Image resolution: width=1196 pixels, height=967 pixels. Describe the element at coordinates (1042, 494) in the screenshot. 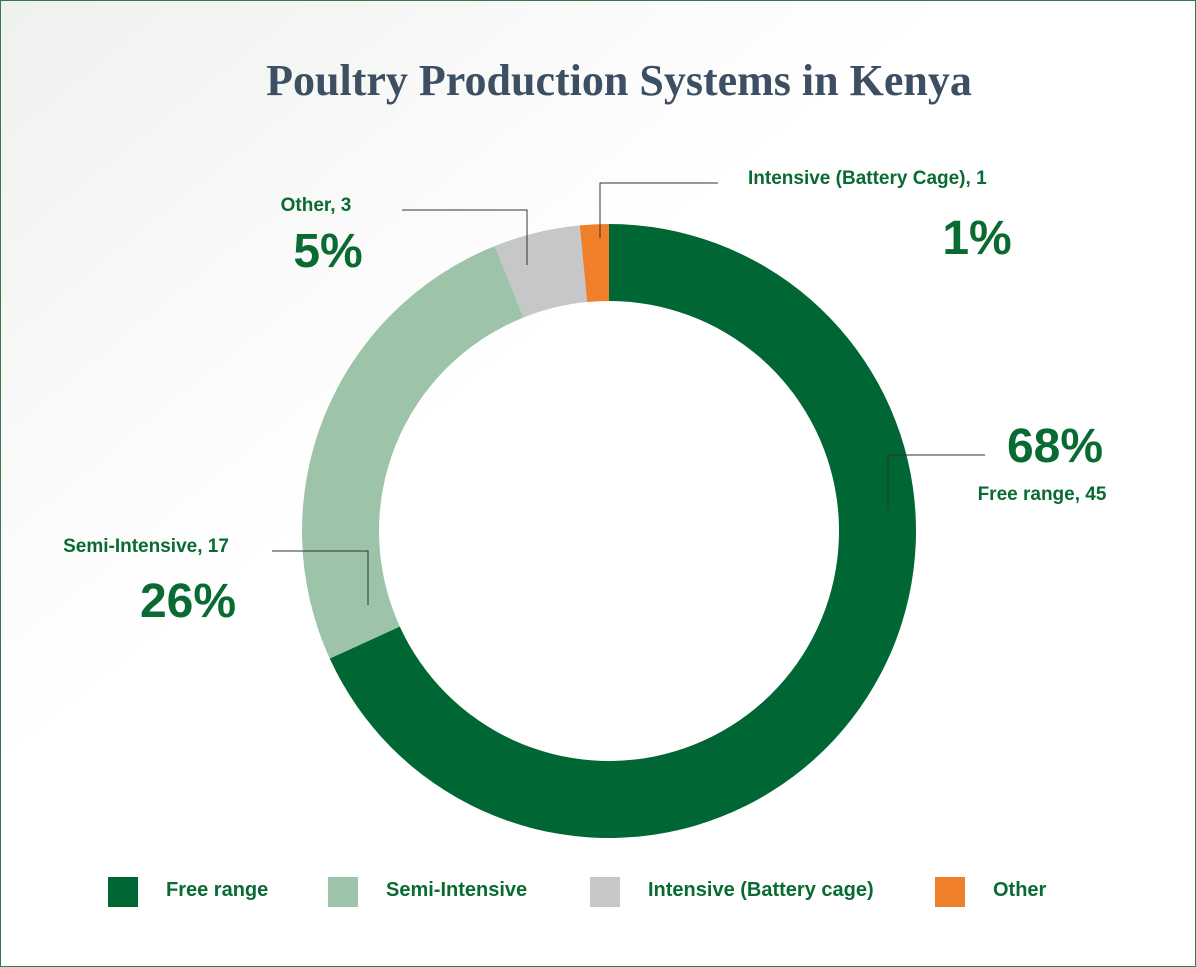

I see `slice-label: Free range, 45` at that location.